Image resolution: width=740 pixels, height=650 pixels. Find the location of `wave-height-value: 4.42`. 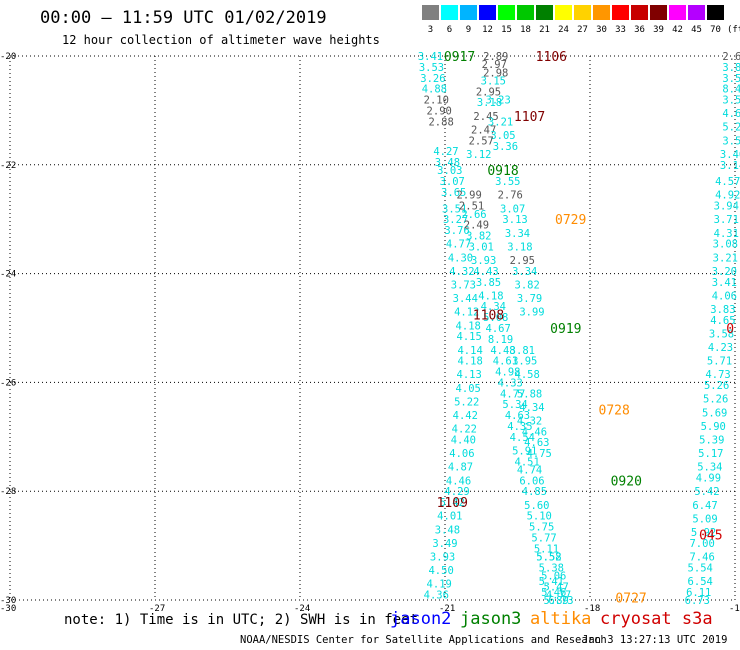

wave-height-value: 4.42 is located at coordinates (465, 416).